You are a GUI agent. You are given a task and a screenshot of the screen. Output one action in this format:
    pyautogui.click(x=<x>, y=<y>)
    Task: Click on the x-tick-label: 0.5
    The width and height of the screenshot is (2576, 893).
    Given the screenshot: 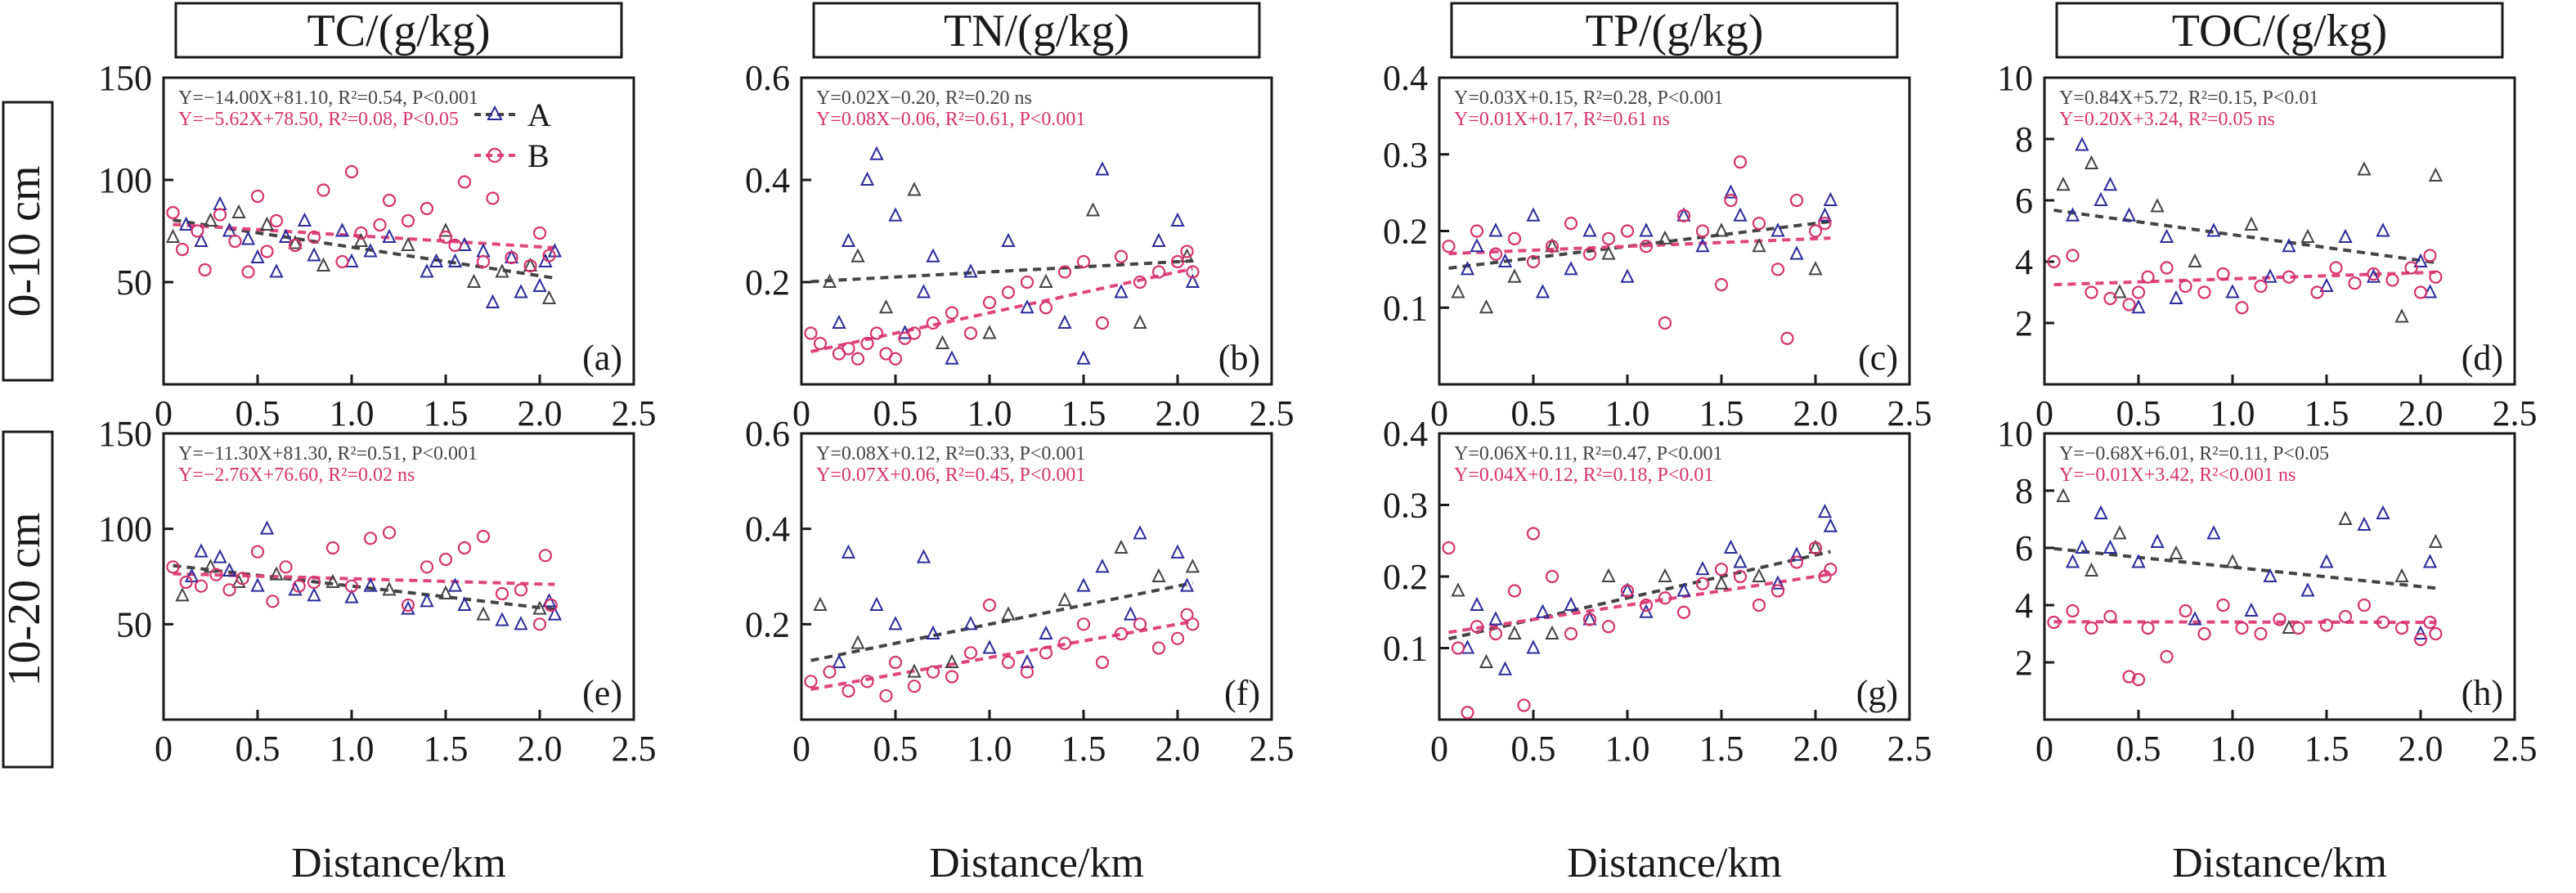 What is the action you would take?
    pyautogui.click(x=896, y=749)
    